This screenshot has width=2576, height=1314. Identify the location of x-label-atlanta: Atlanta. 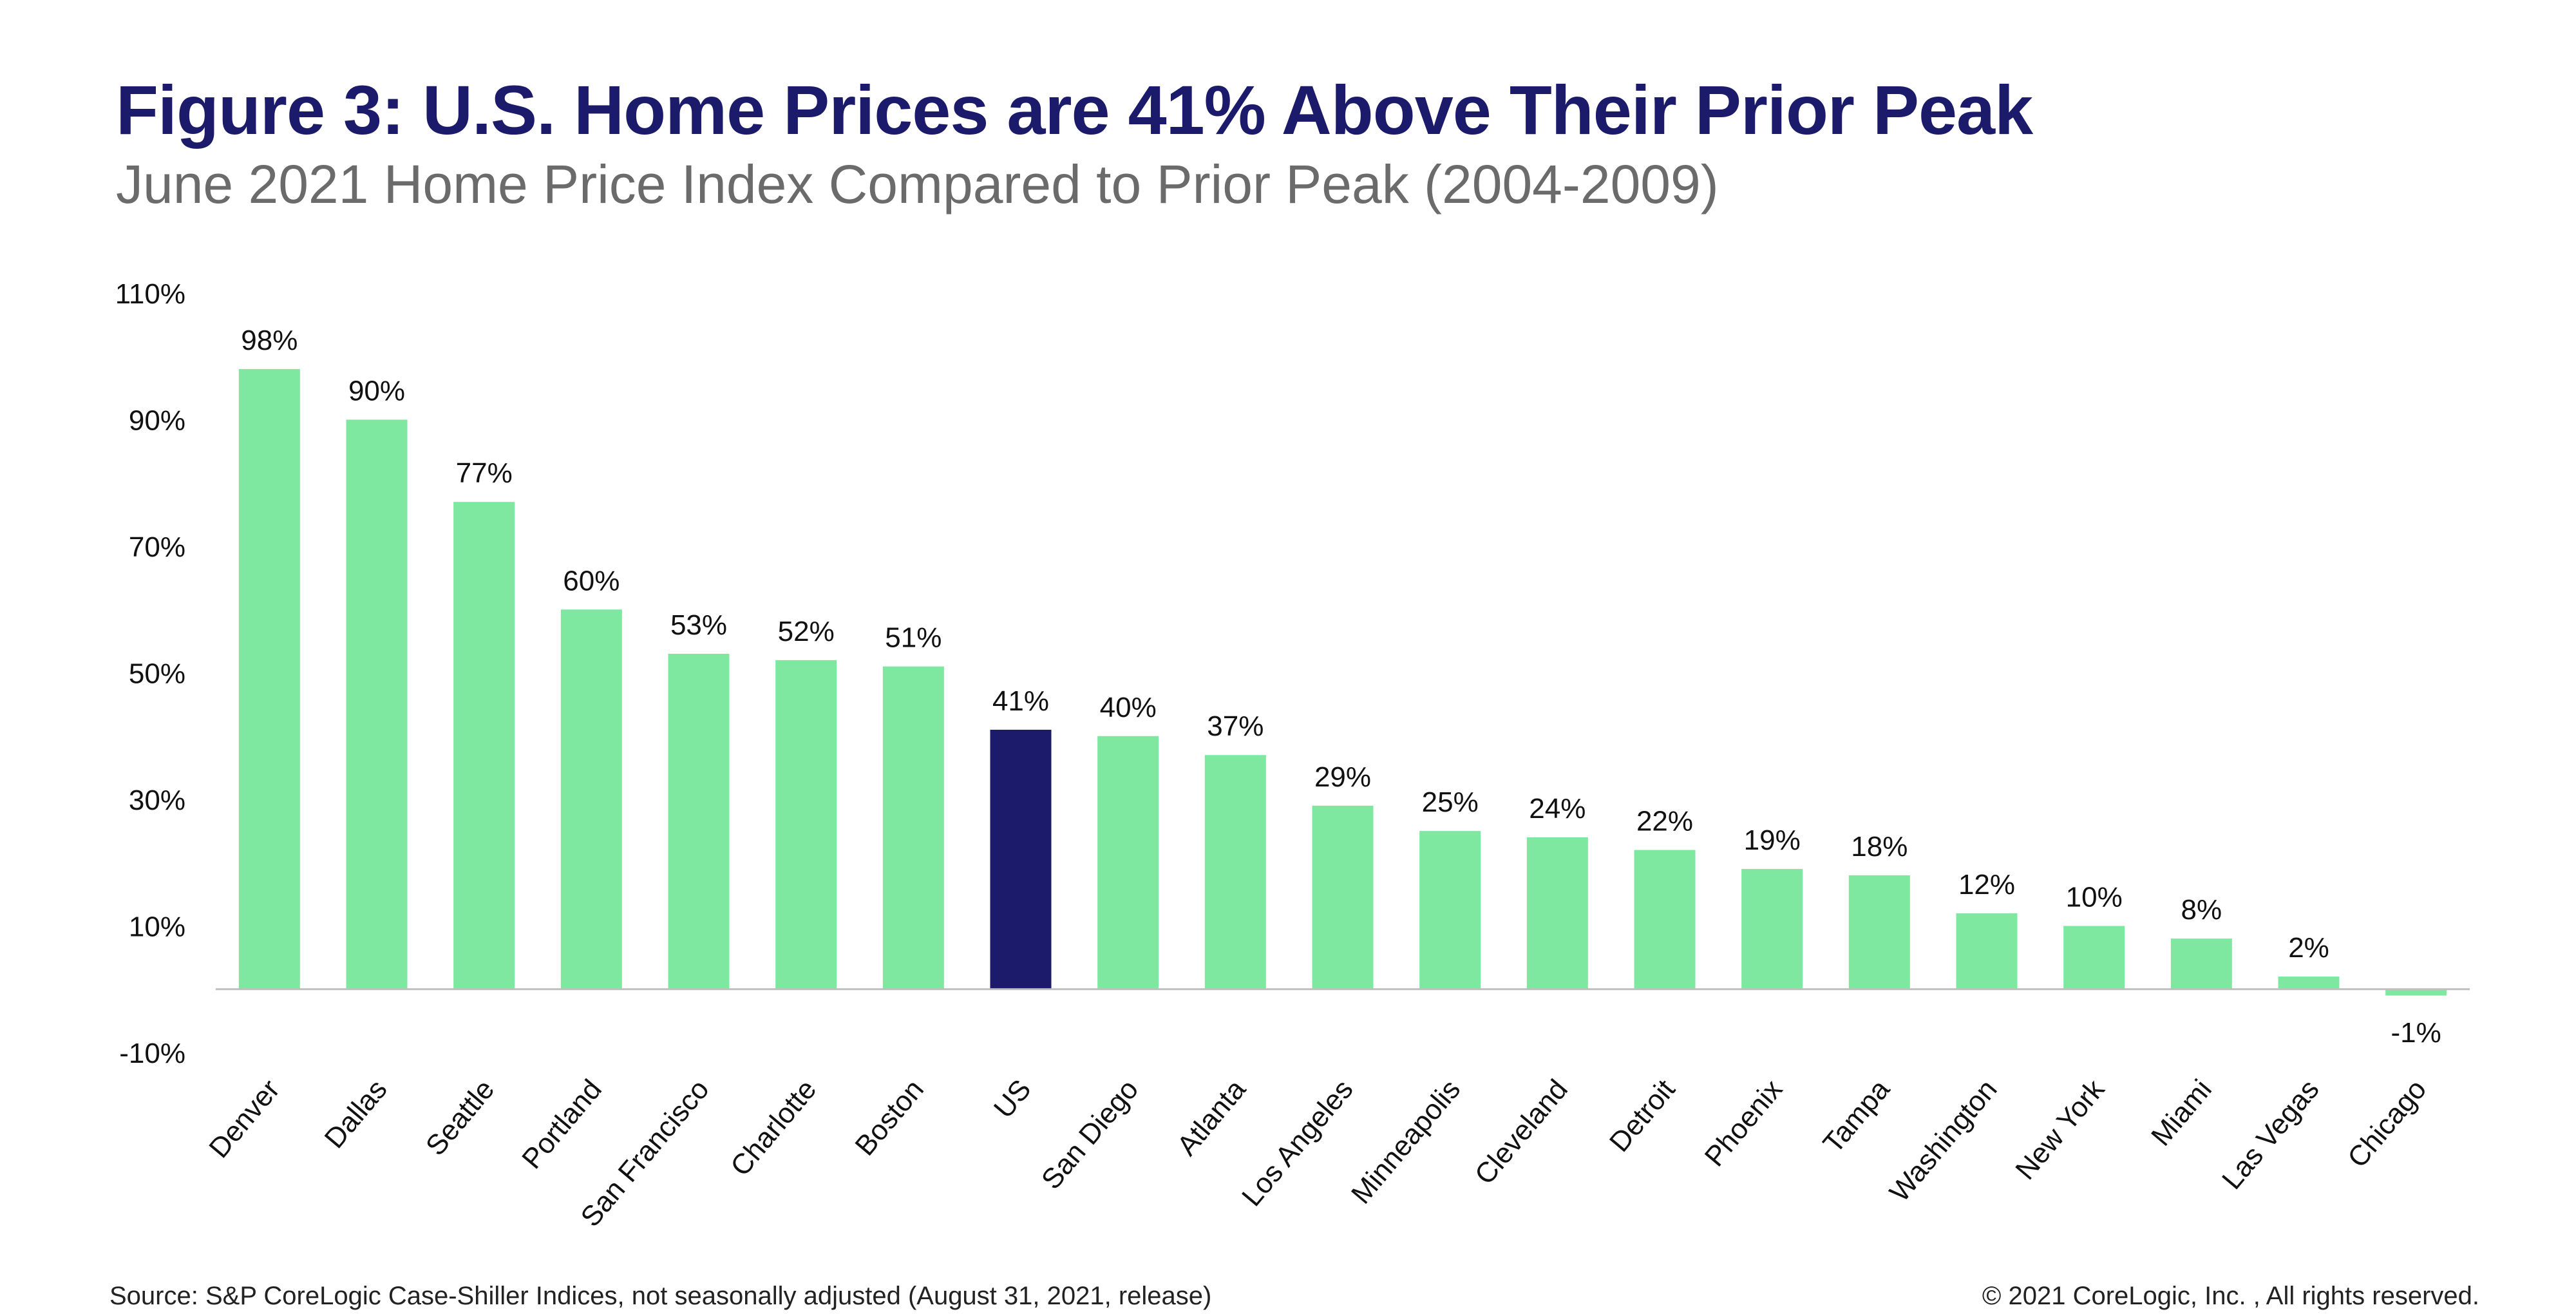
(1211, 1118).